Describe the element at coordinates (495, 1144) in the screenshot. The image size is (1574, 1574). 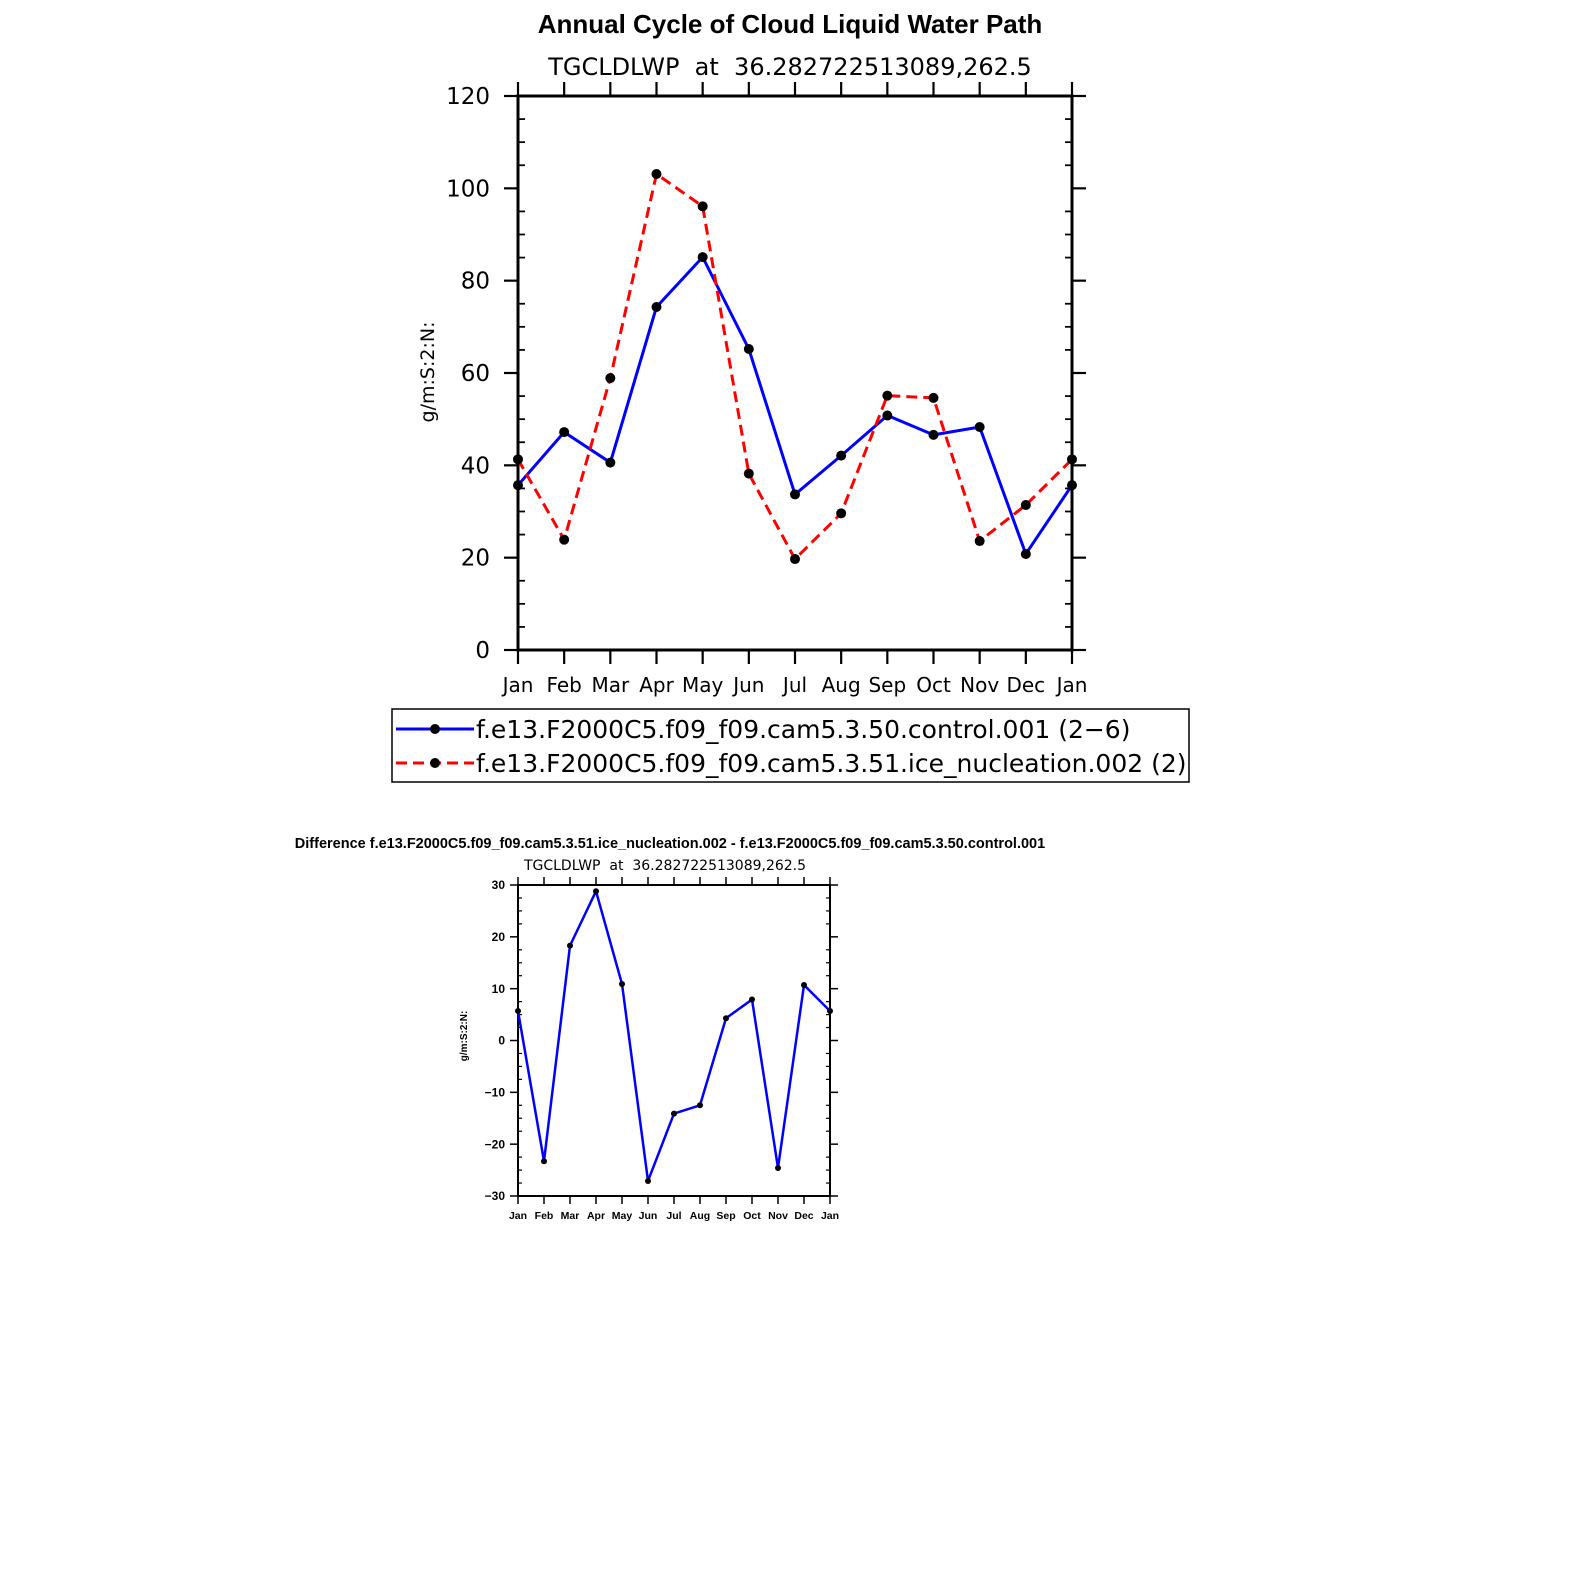
I see `y-tick-label: −20` at that location.